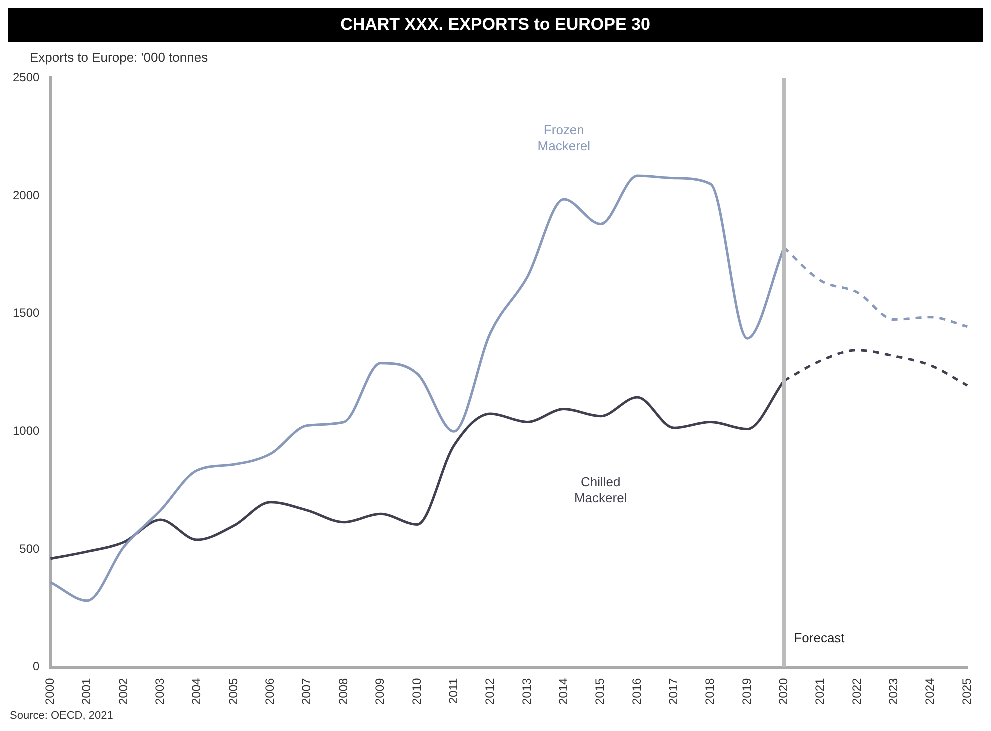 This screenshot has width=991, height=731. I want to click on x-tick-label: 2003, so click(160, 692).